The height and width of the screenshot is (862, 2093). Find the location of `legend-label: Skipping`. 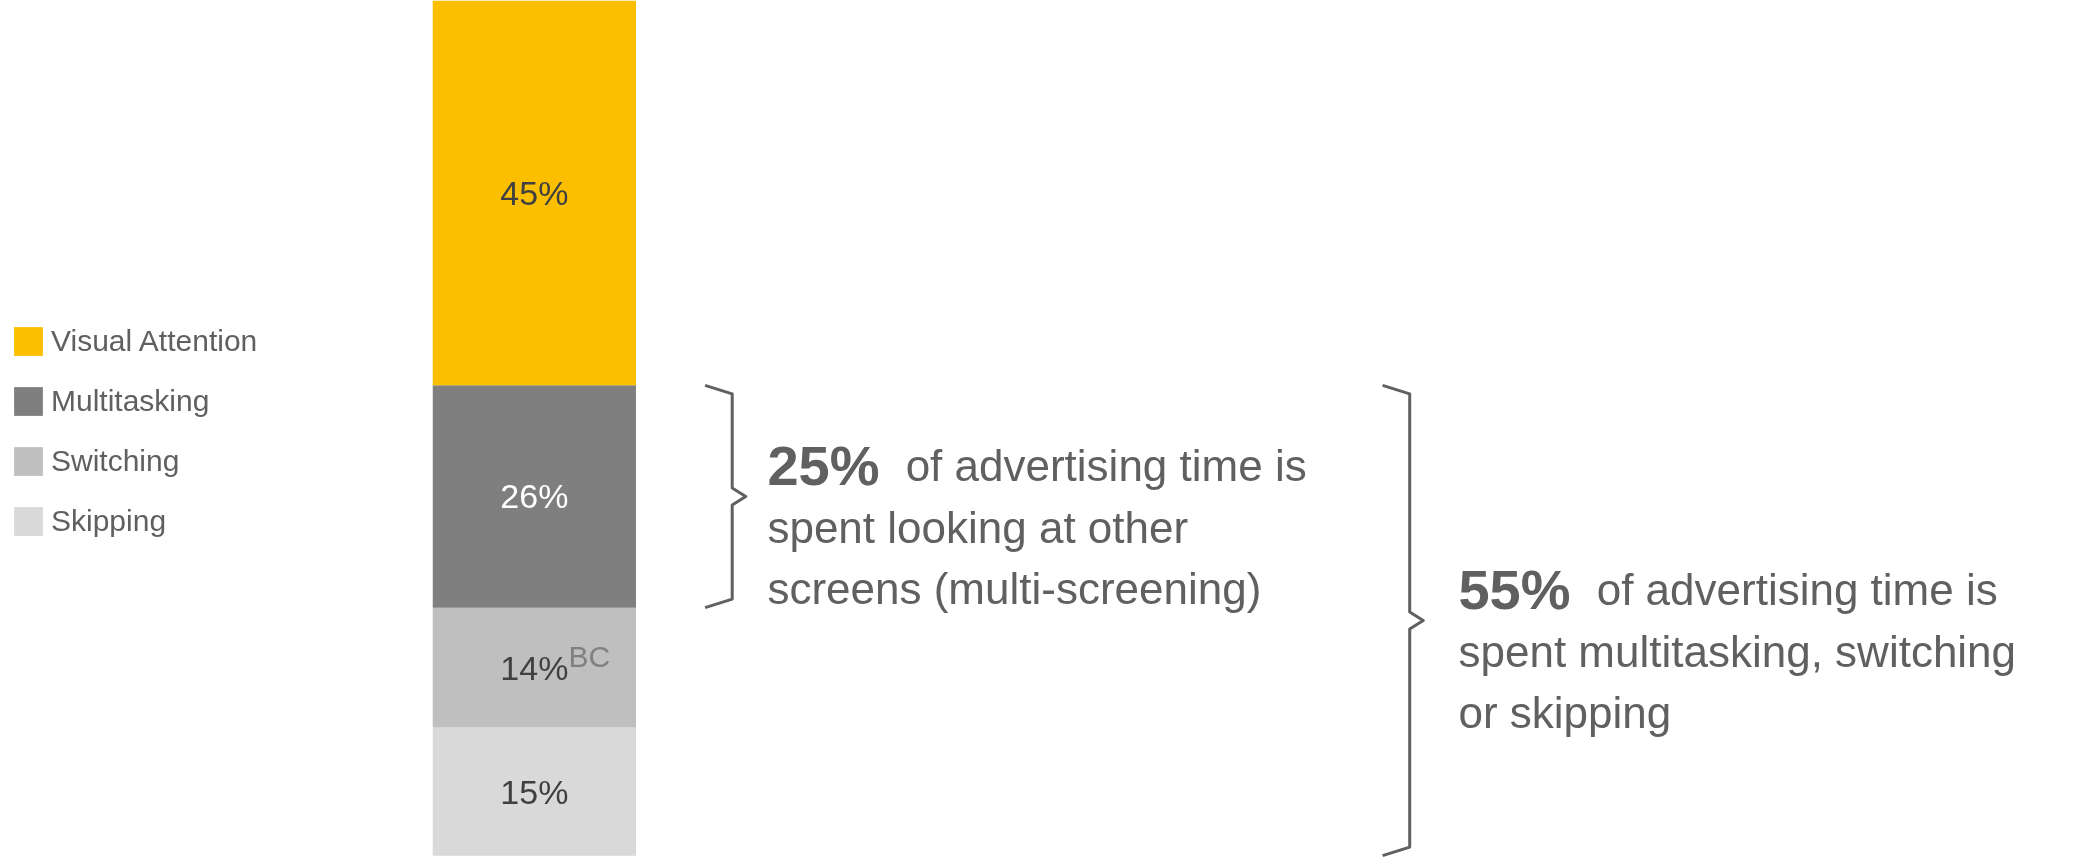

legend-label: Skipping is located at coordinates (109, 521).